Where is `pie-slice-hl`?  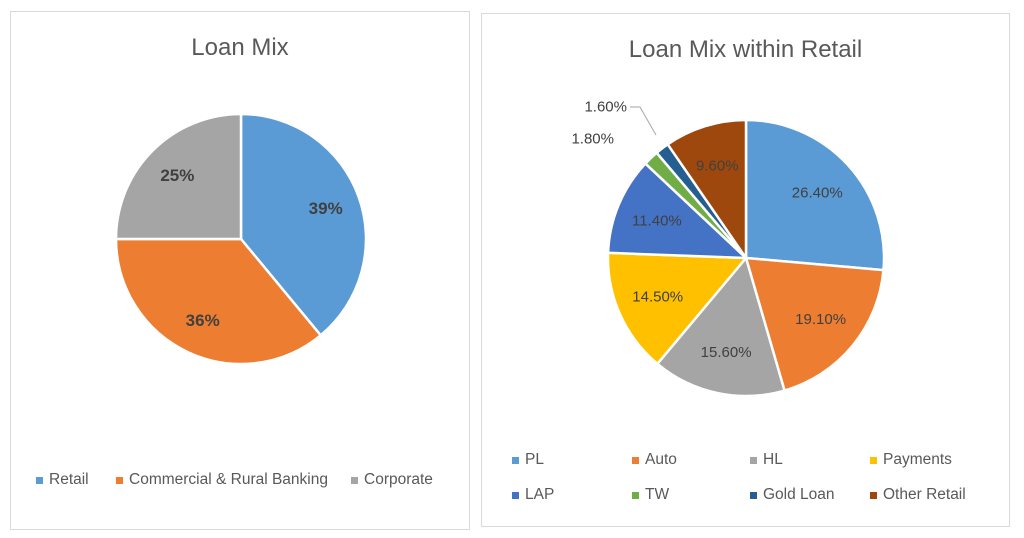 pie-slice-hl is located at coordinates (721, 327).